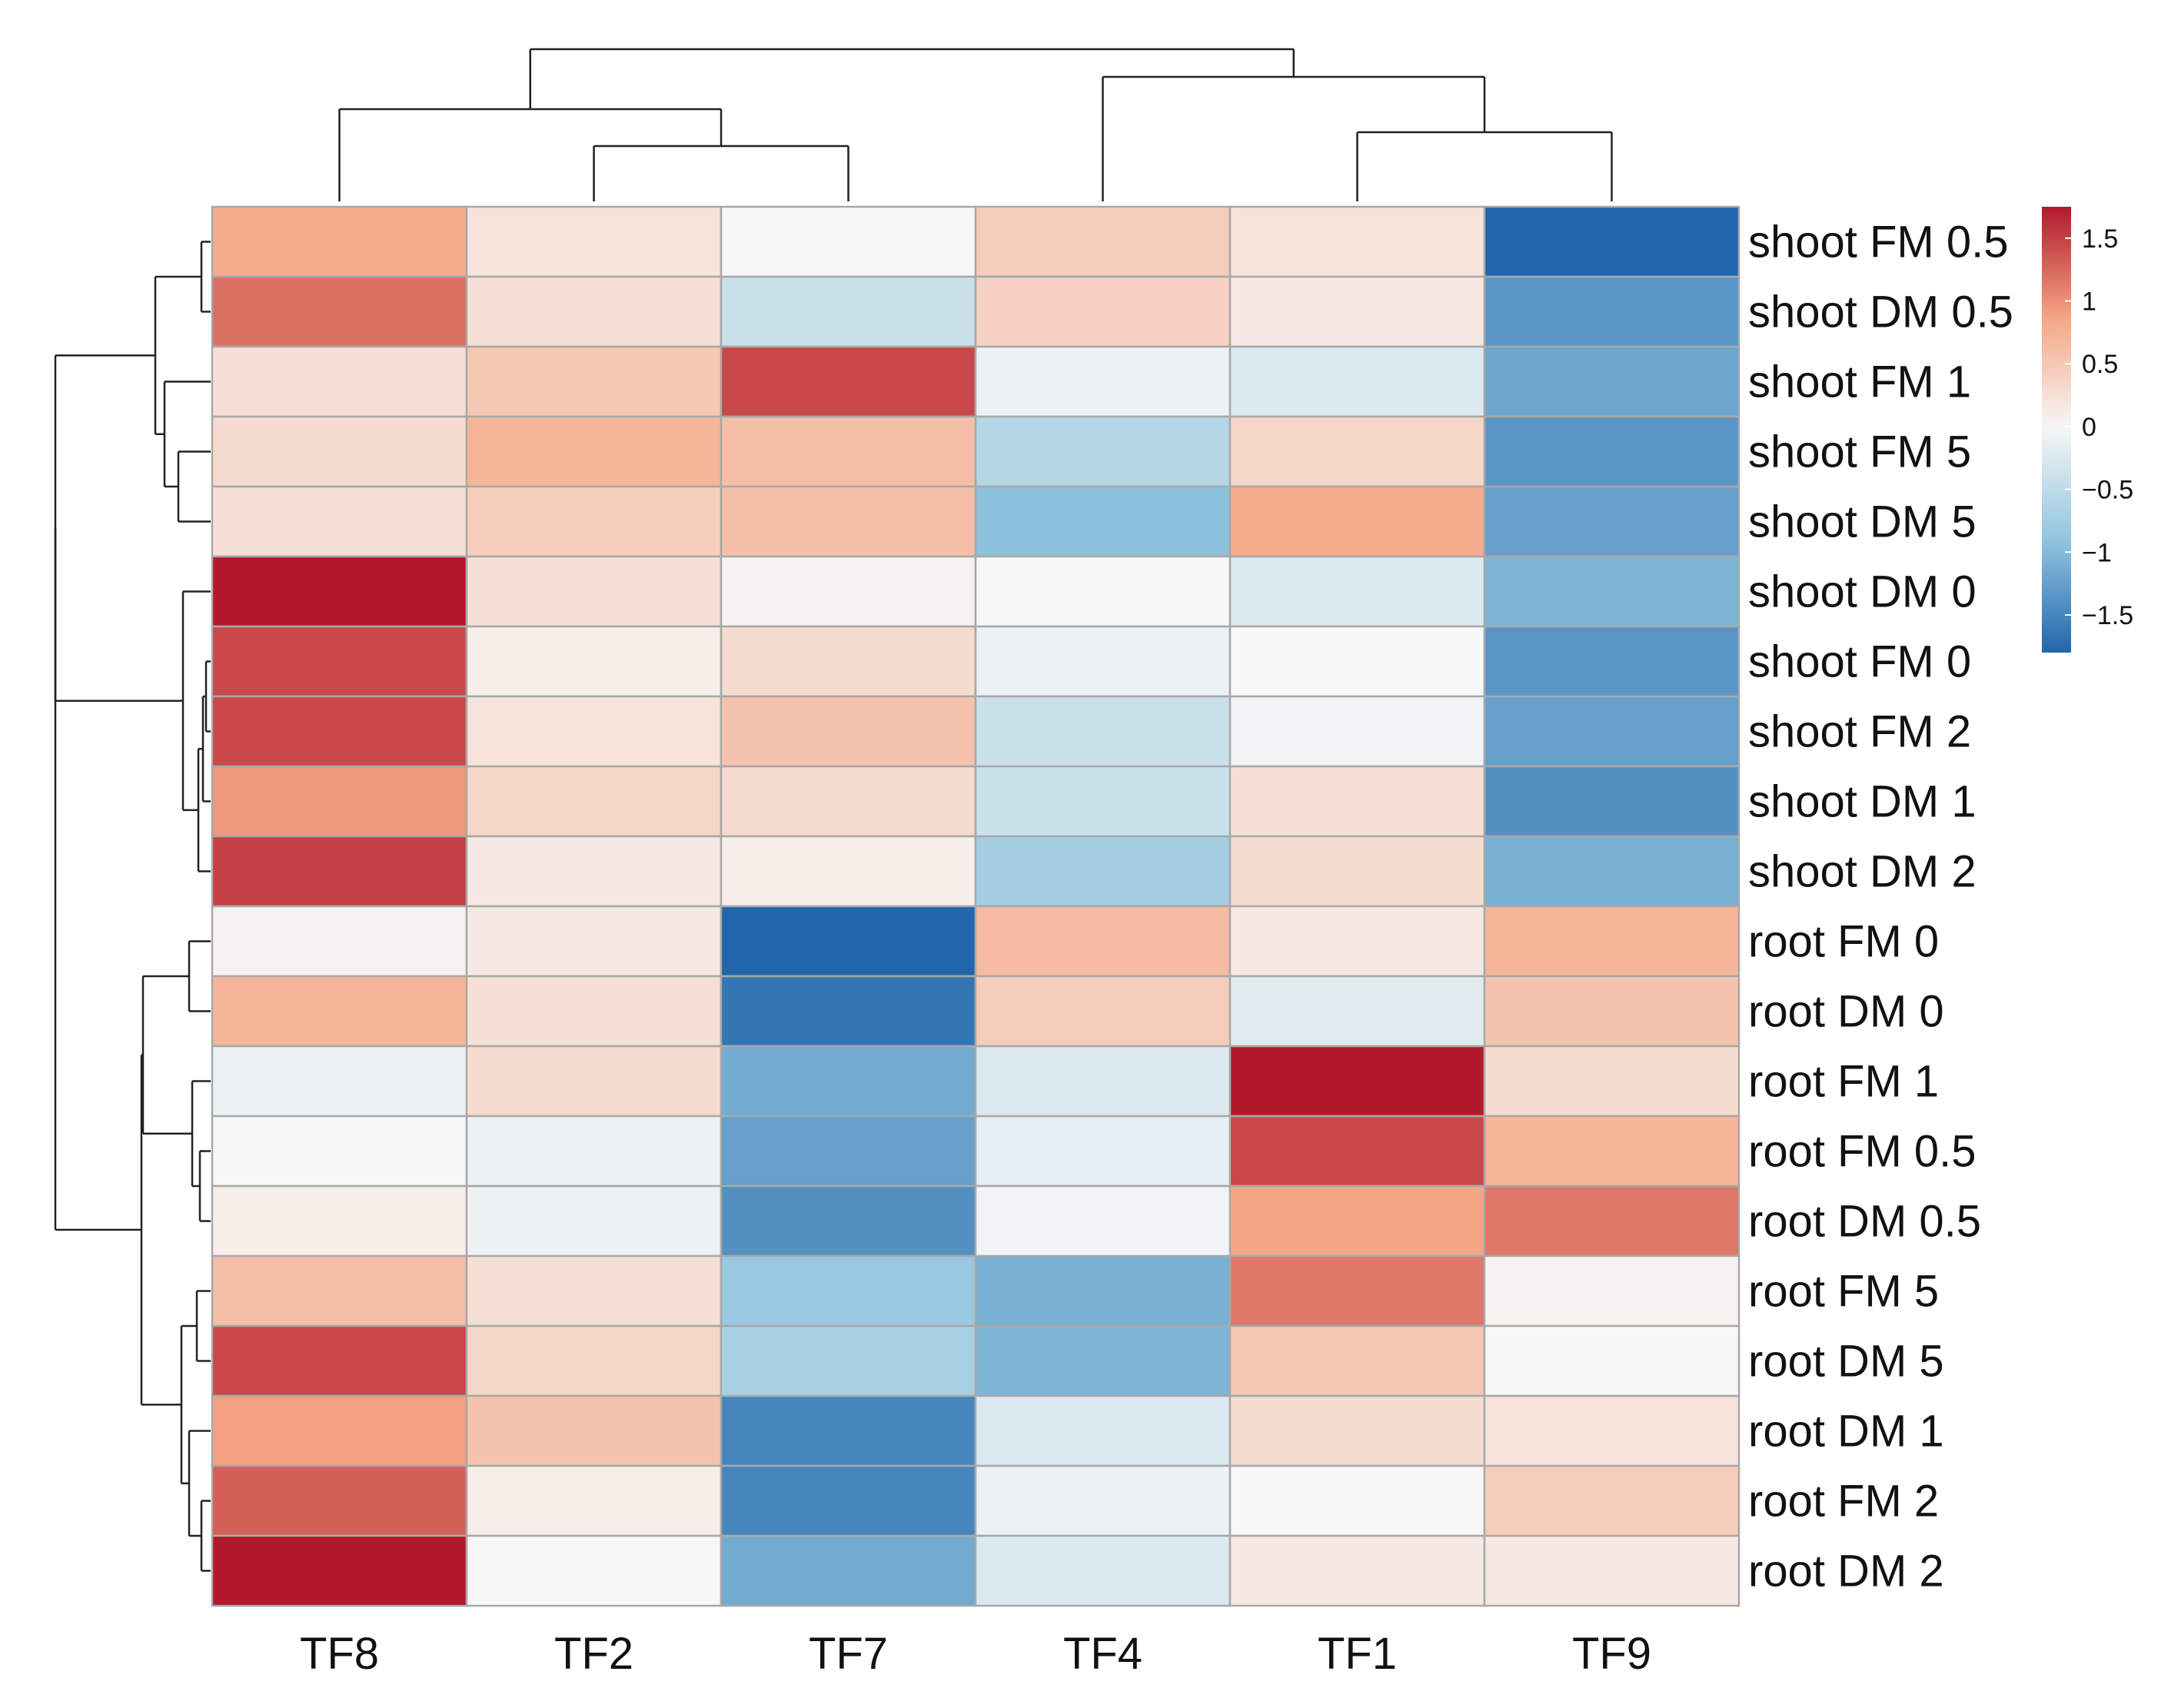 The width and height of the screenshot is (2181, 1708). I want to click on column-label: TF7, so click(848, 1654).